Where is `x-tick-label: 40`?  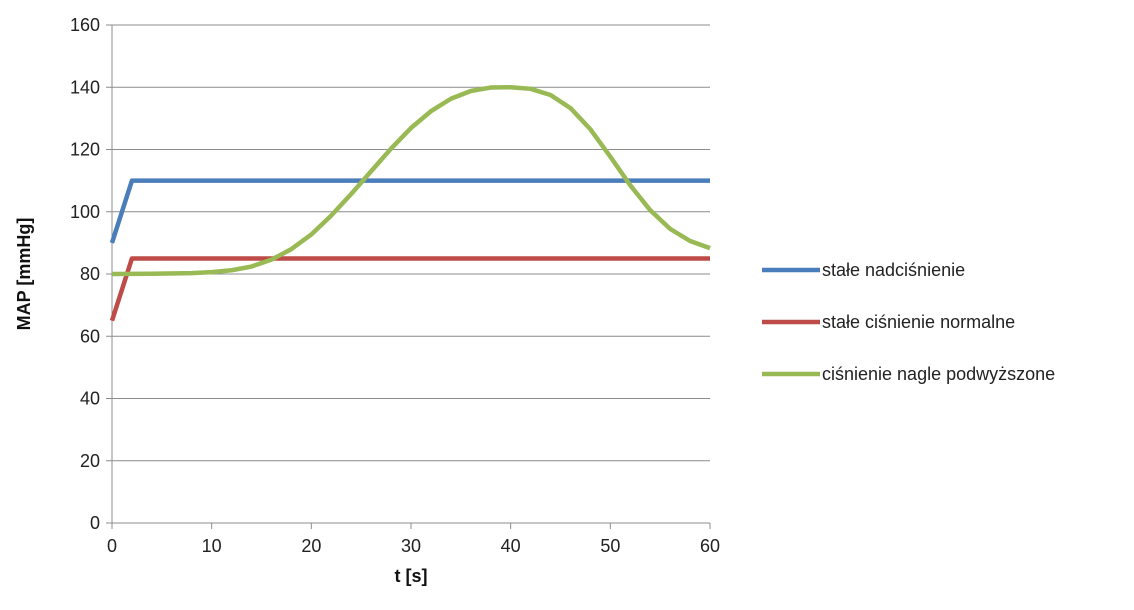 x-tick-label: 40 is located at coordinates (511, 546).